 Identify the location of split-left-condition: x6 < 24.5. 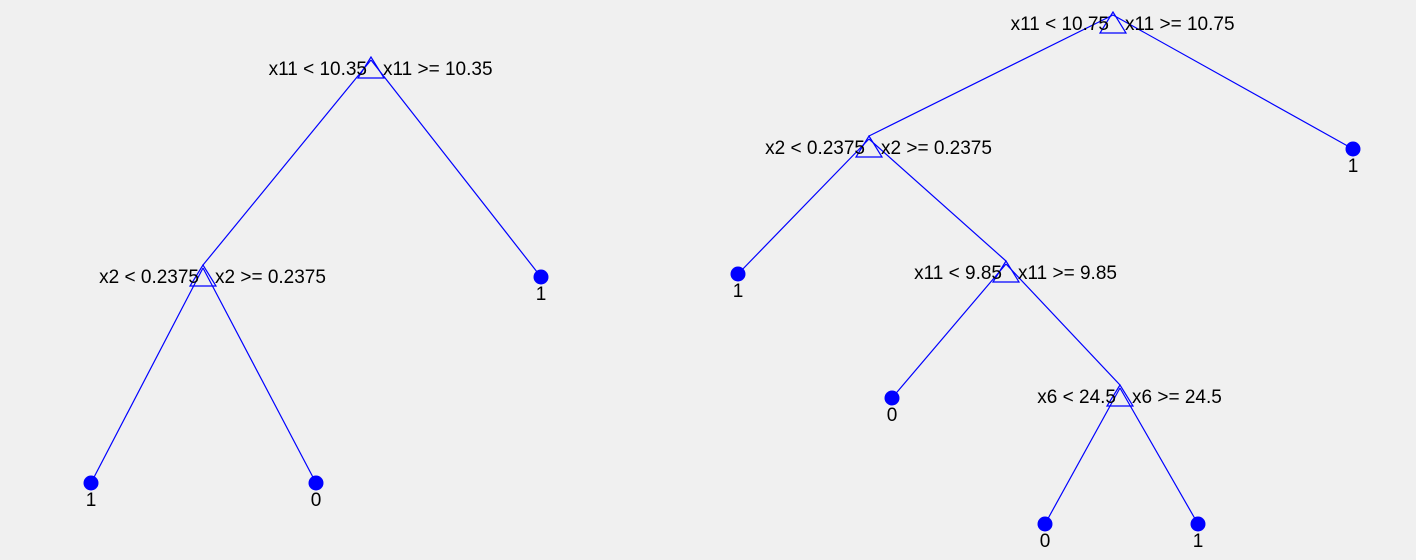
(1076, 397).